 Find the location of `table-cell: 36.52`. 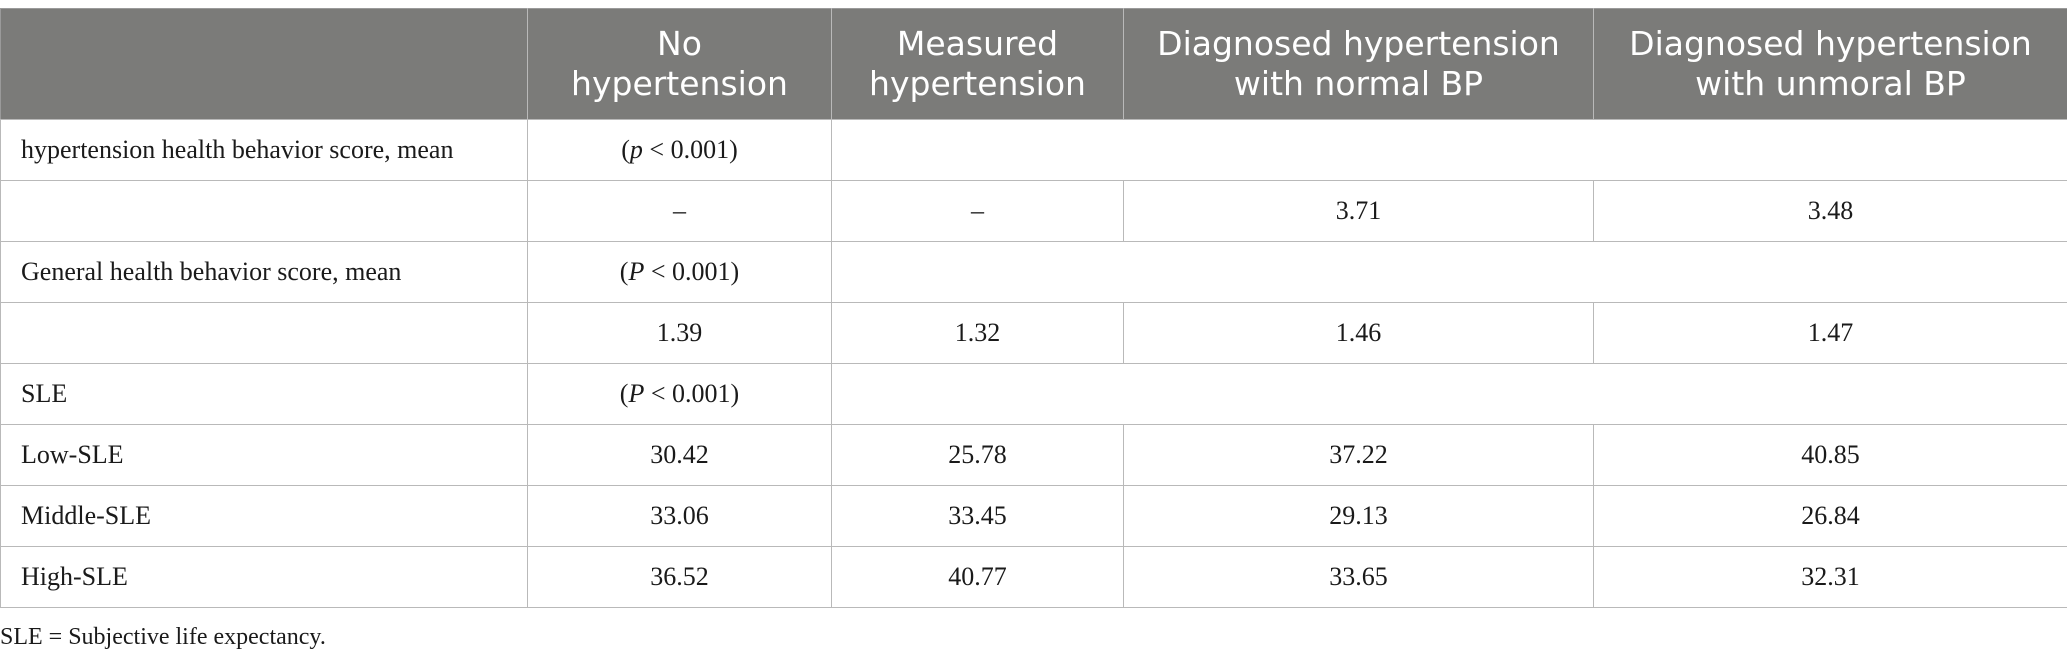

table-cell: 36.52 is located at coordinates (679, 577).